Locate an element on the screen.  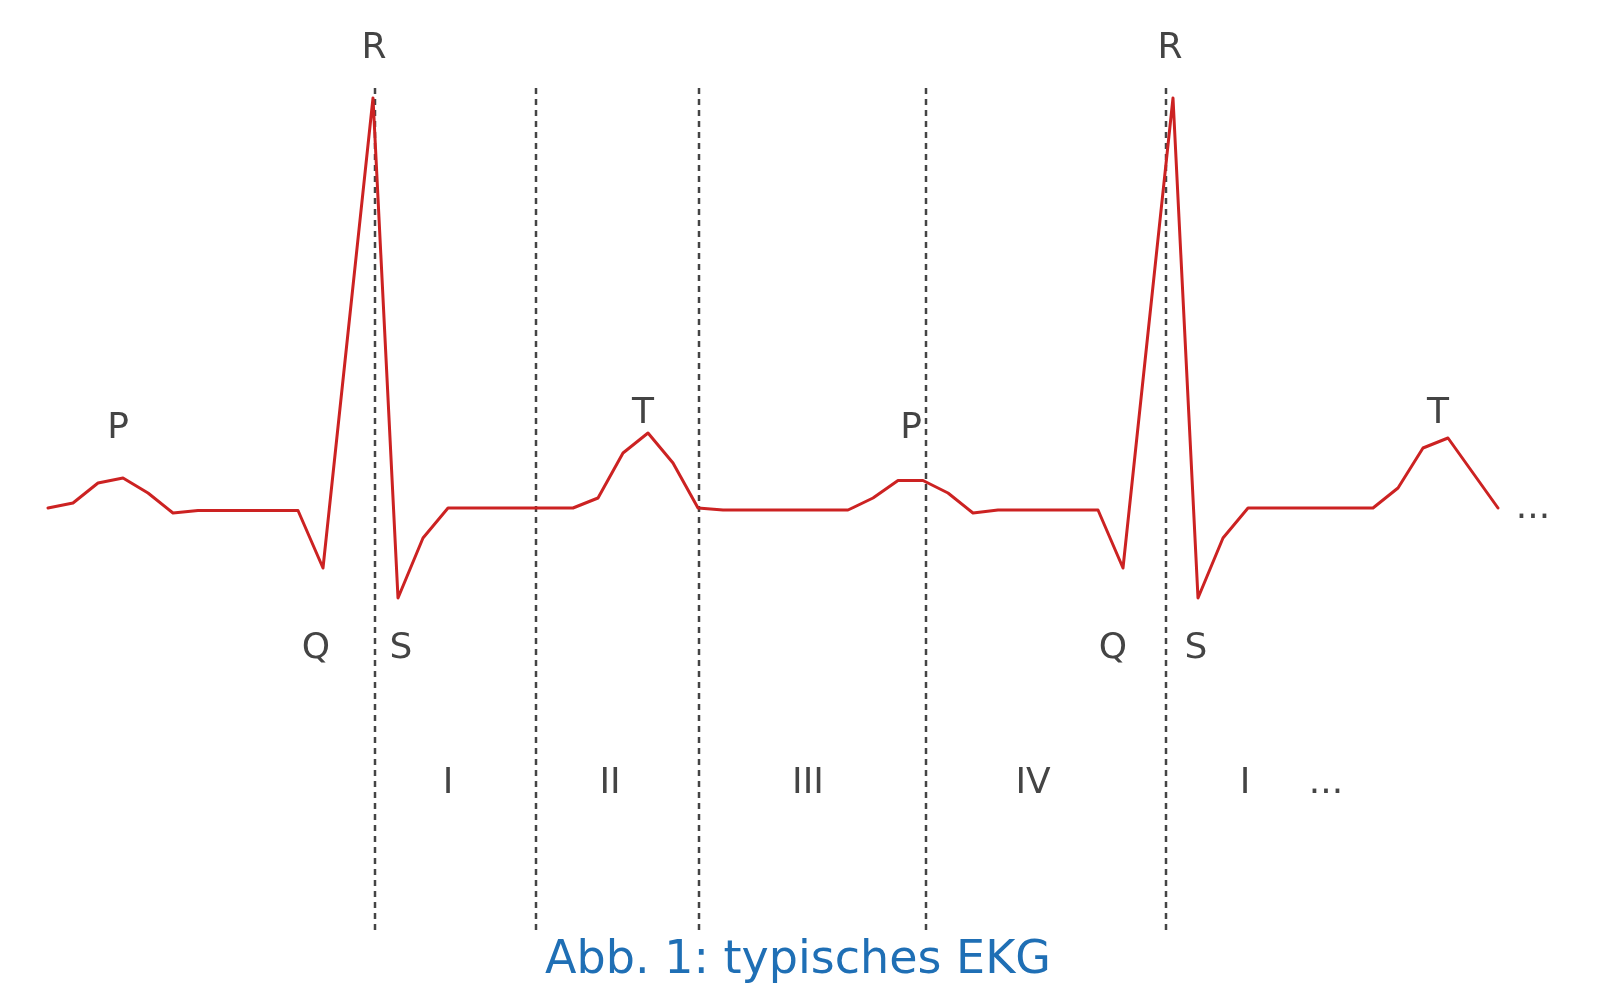
text: IV is located at coordinates (1033, 780).